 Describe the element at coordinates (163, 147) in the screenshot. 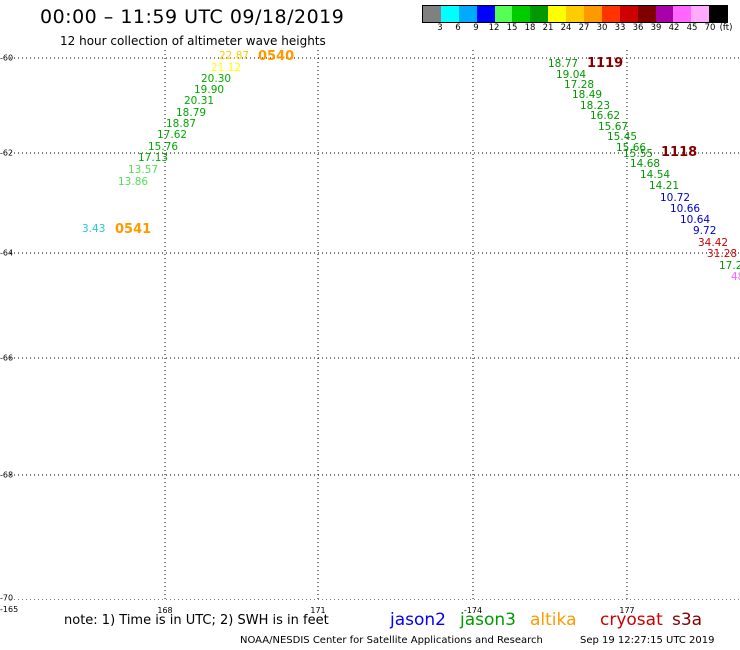

I see `wave-height-value: 15.76` at that location.